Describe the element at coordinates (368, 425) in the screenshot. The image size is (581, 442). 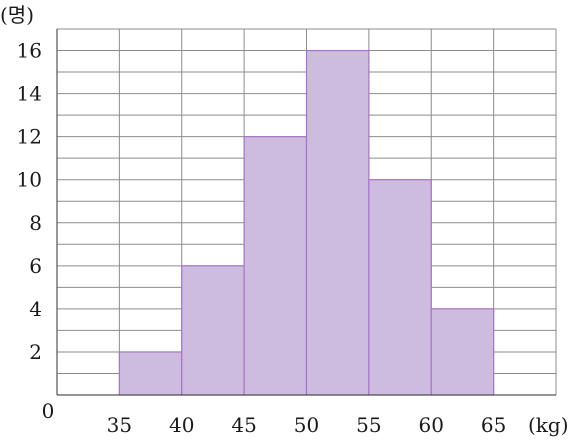
I see `x-tick-label: 55` at that location.